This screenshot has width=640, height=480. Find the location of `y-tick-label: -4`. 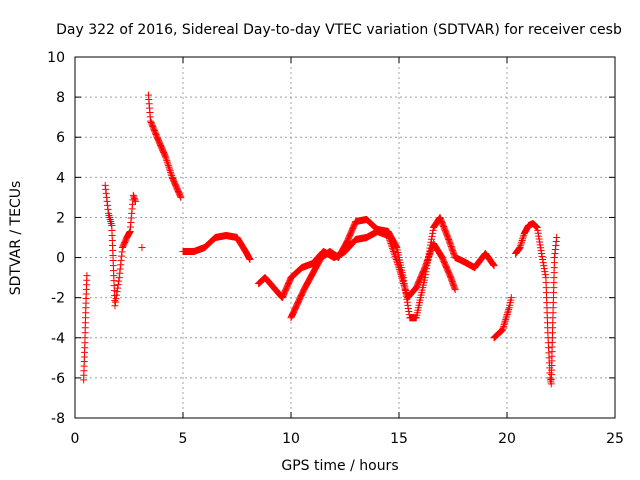

y-tick-label: -4 is located at coordinates (58, 339).